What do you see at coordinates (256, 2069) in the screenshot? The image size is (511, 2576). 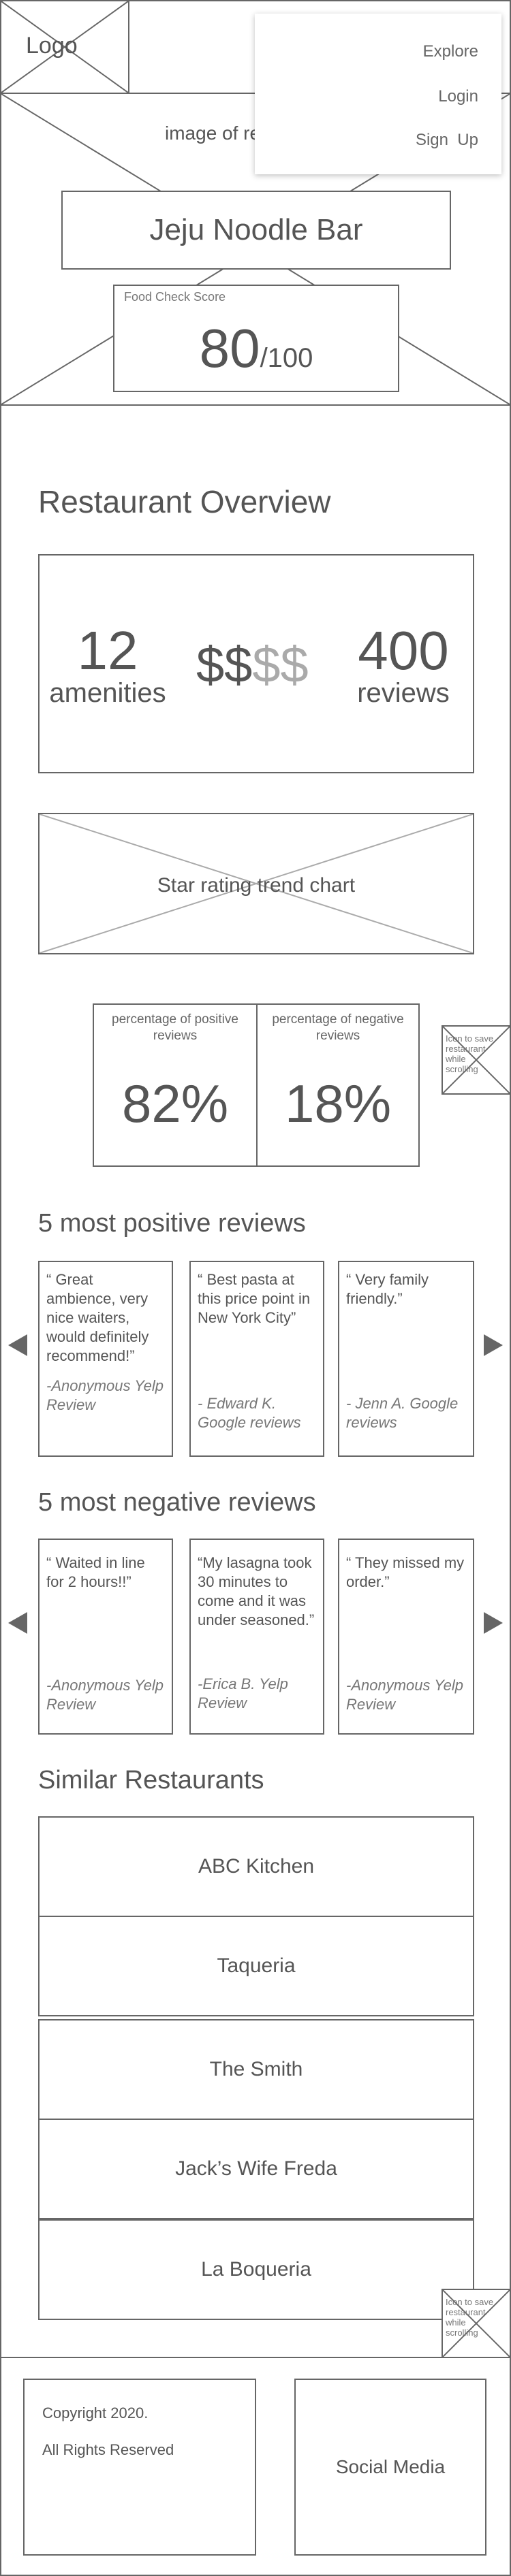 I see `similar-restaurant-item: The Smith` at bounding box center [256, 2069].